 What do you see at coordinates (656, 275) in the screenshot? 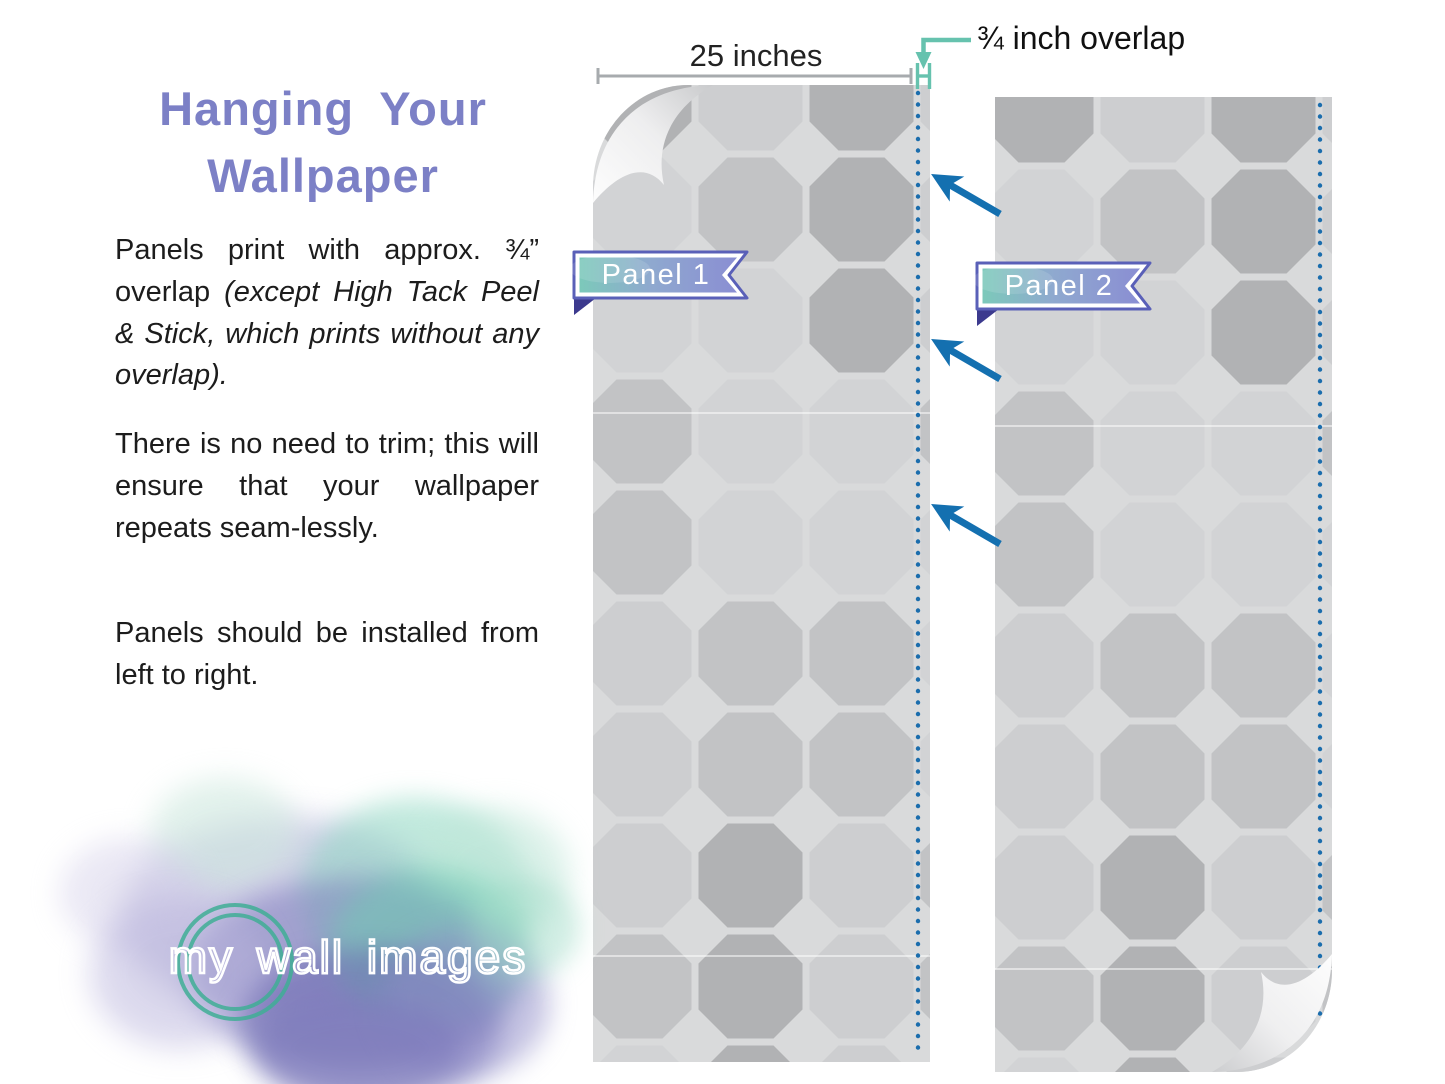
I see `panel-1-label: Panel 1` at bounding box center [656, 275].